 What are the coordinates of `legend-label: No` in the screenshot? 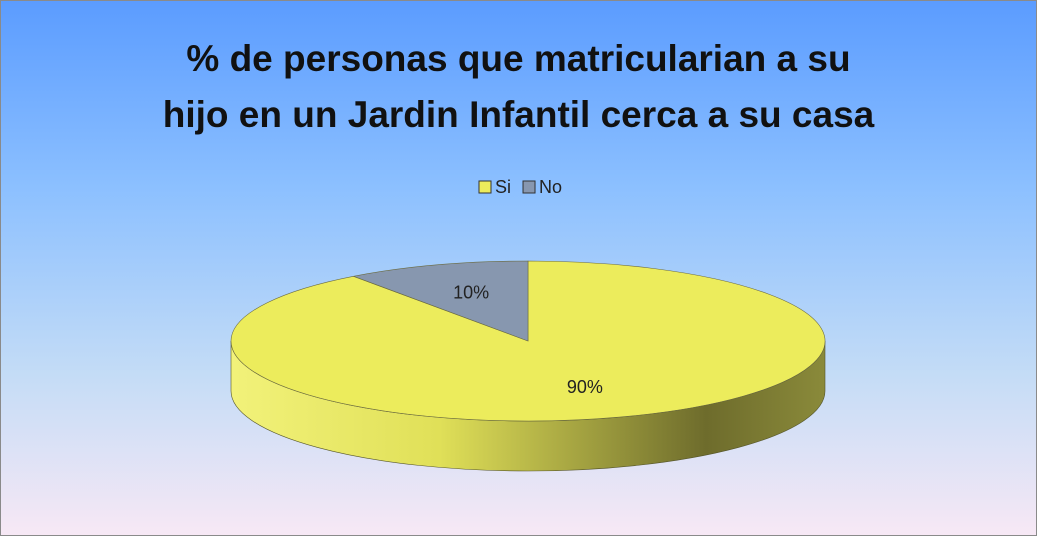 It's located at (550, 187).